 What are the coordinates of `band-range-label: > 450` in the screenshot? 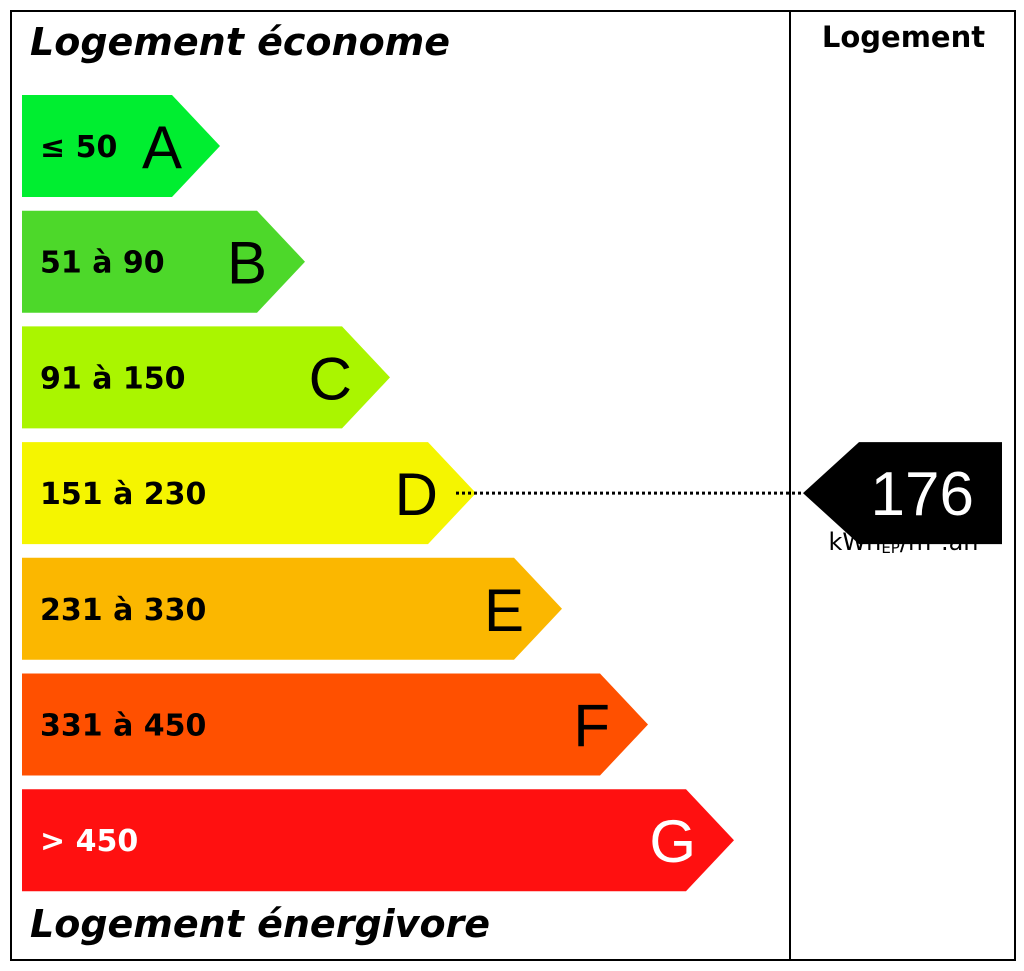 It's located at (89, 841).